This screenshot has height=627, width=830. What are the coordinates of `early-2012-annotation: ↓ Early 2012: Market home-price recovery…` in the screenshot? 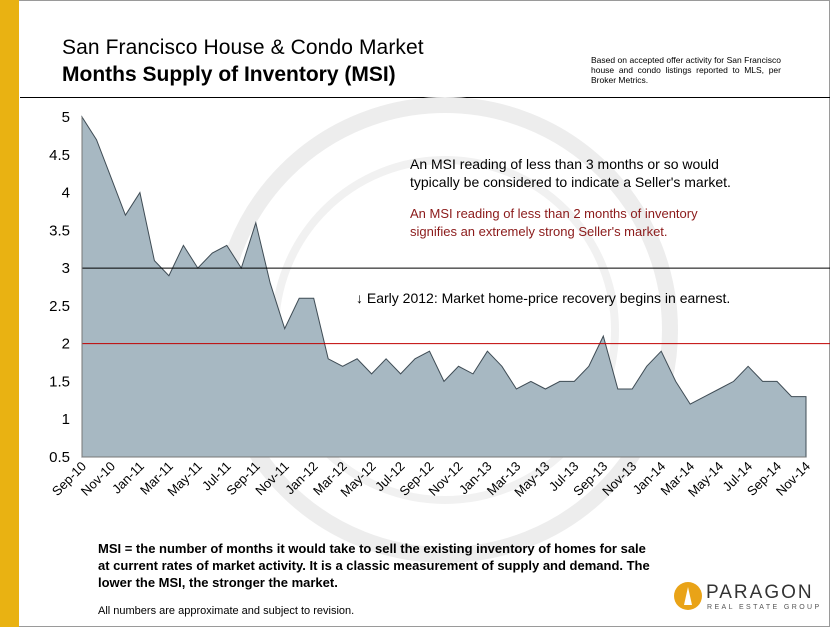 It's located at (543, 298).